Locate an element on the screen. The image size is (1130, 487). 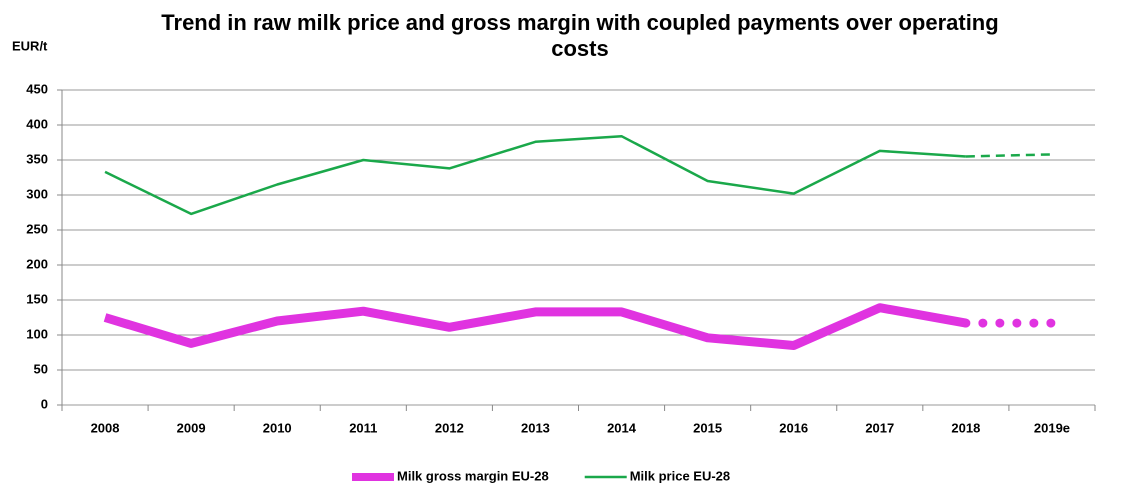
x-tick-label: 2009 is located at coordinates (191, 427).